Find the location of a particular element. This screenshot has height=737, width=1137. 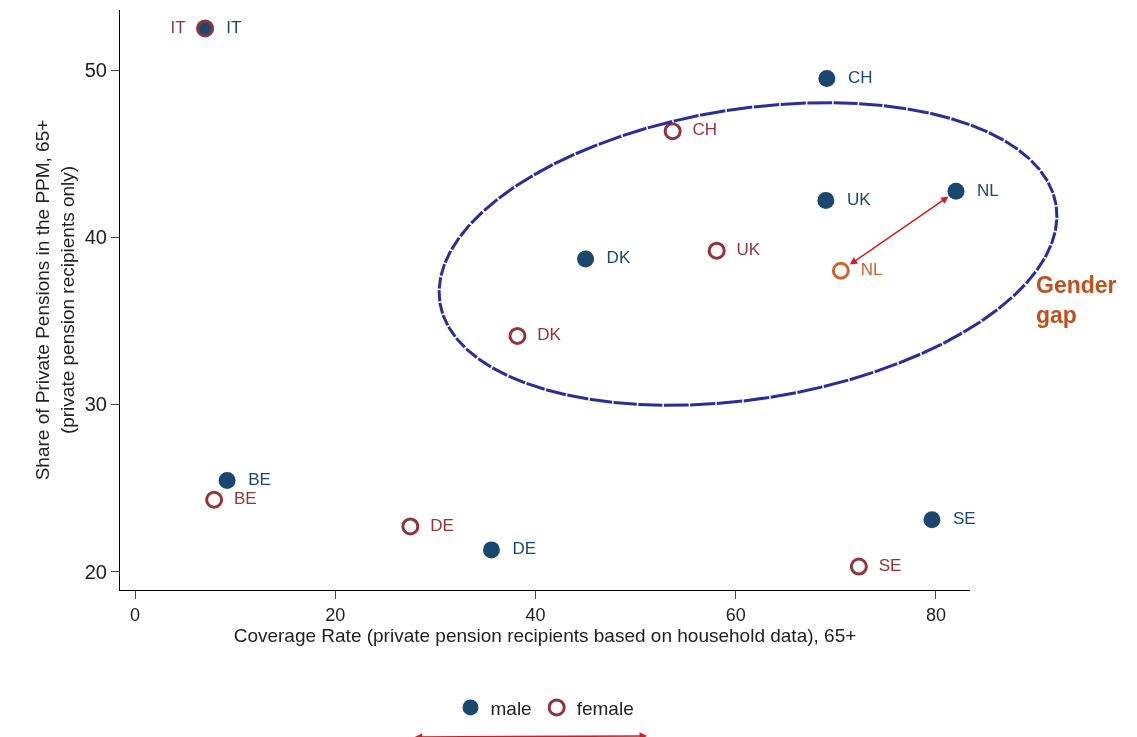

x-tick-label: 40 is located at coordinates (535, 614).